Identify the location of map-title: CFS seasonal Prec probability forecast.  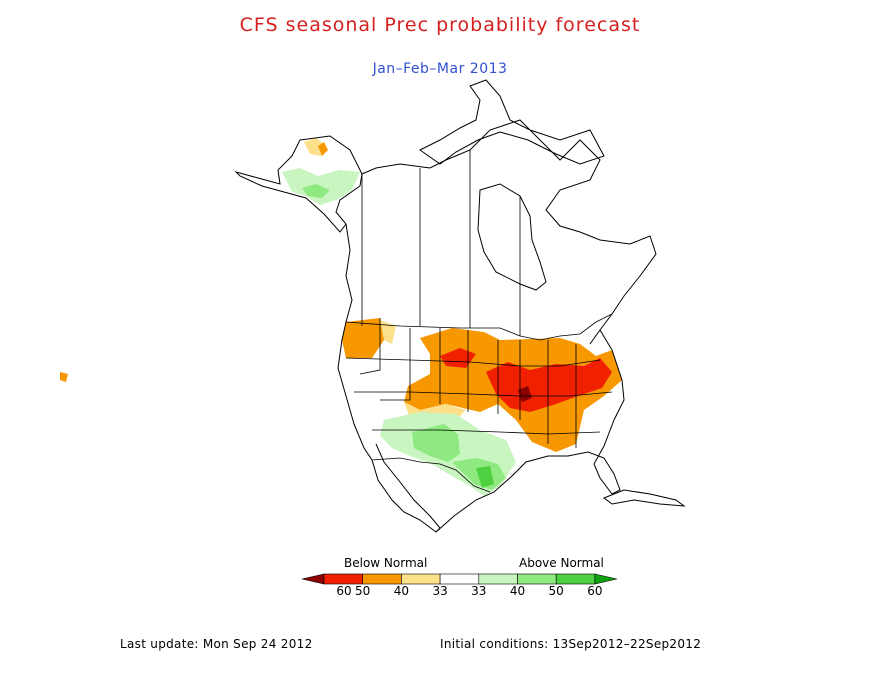
(440, 25).